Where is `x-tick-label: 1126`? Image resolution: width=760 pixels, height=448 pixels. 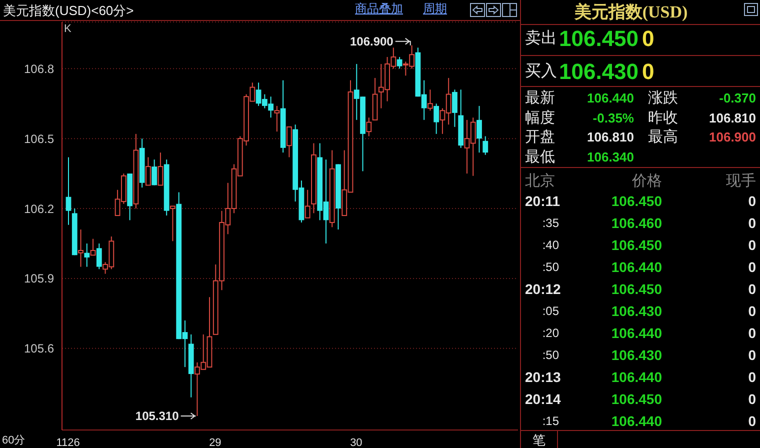 x-tick-label: 1126 is located at coordinates (68, 442).